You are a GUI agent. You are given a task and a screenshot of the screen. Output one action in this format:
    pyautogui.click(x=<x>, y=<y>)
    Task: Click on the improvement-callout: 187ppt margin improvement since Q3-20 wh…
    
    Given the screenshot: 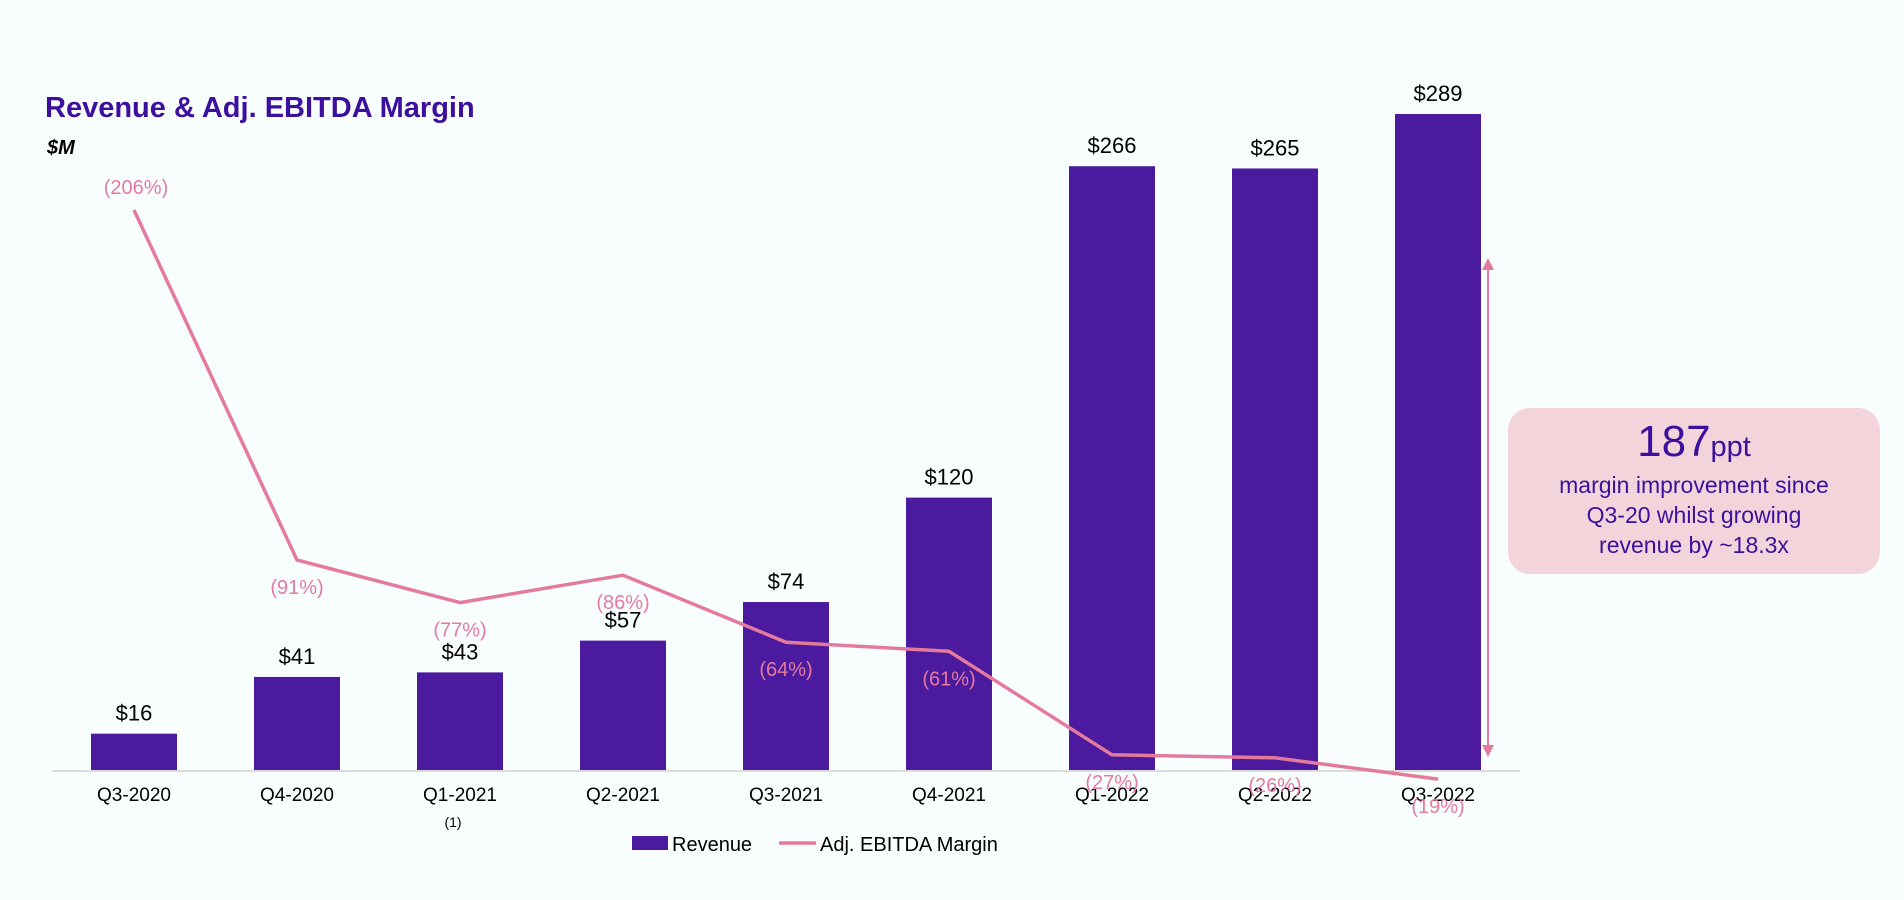 What is the action you would take?
    pyautogui.click(x=1694, y=491)
    